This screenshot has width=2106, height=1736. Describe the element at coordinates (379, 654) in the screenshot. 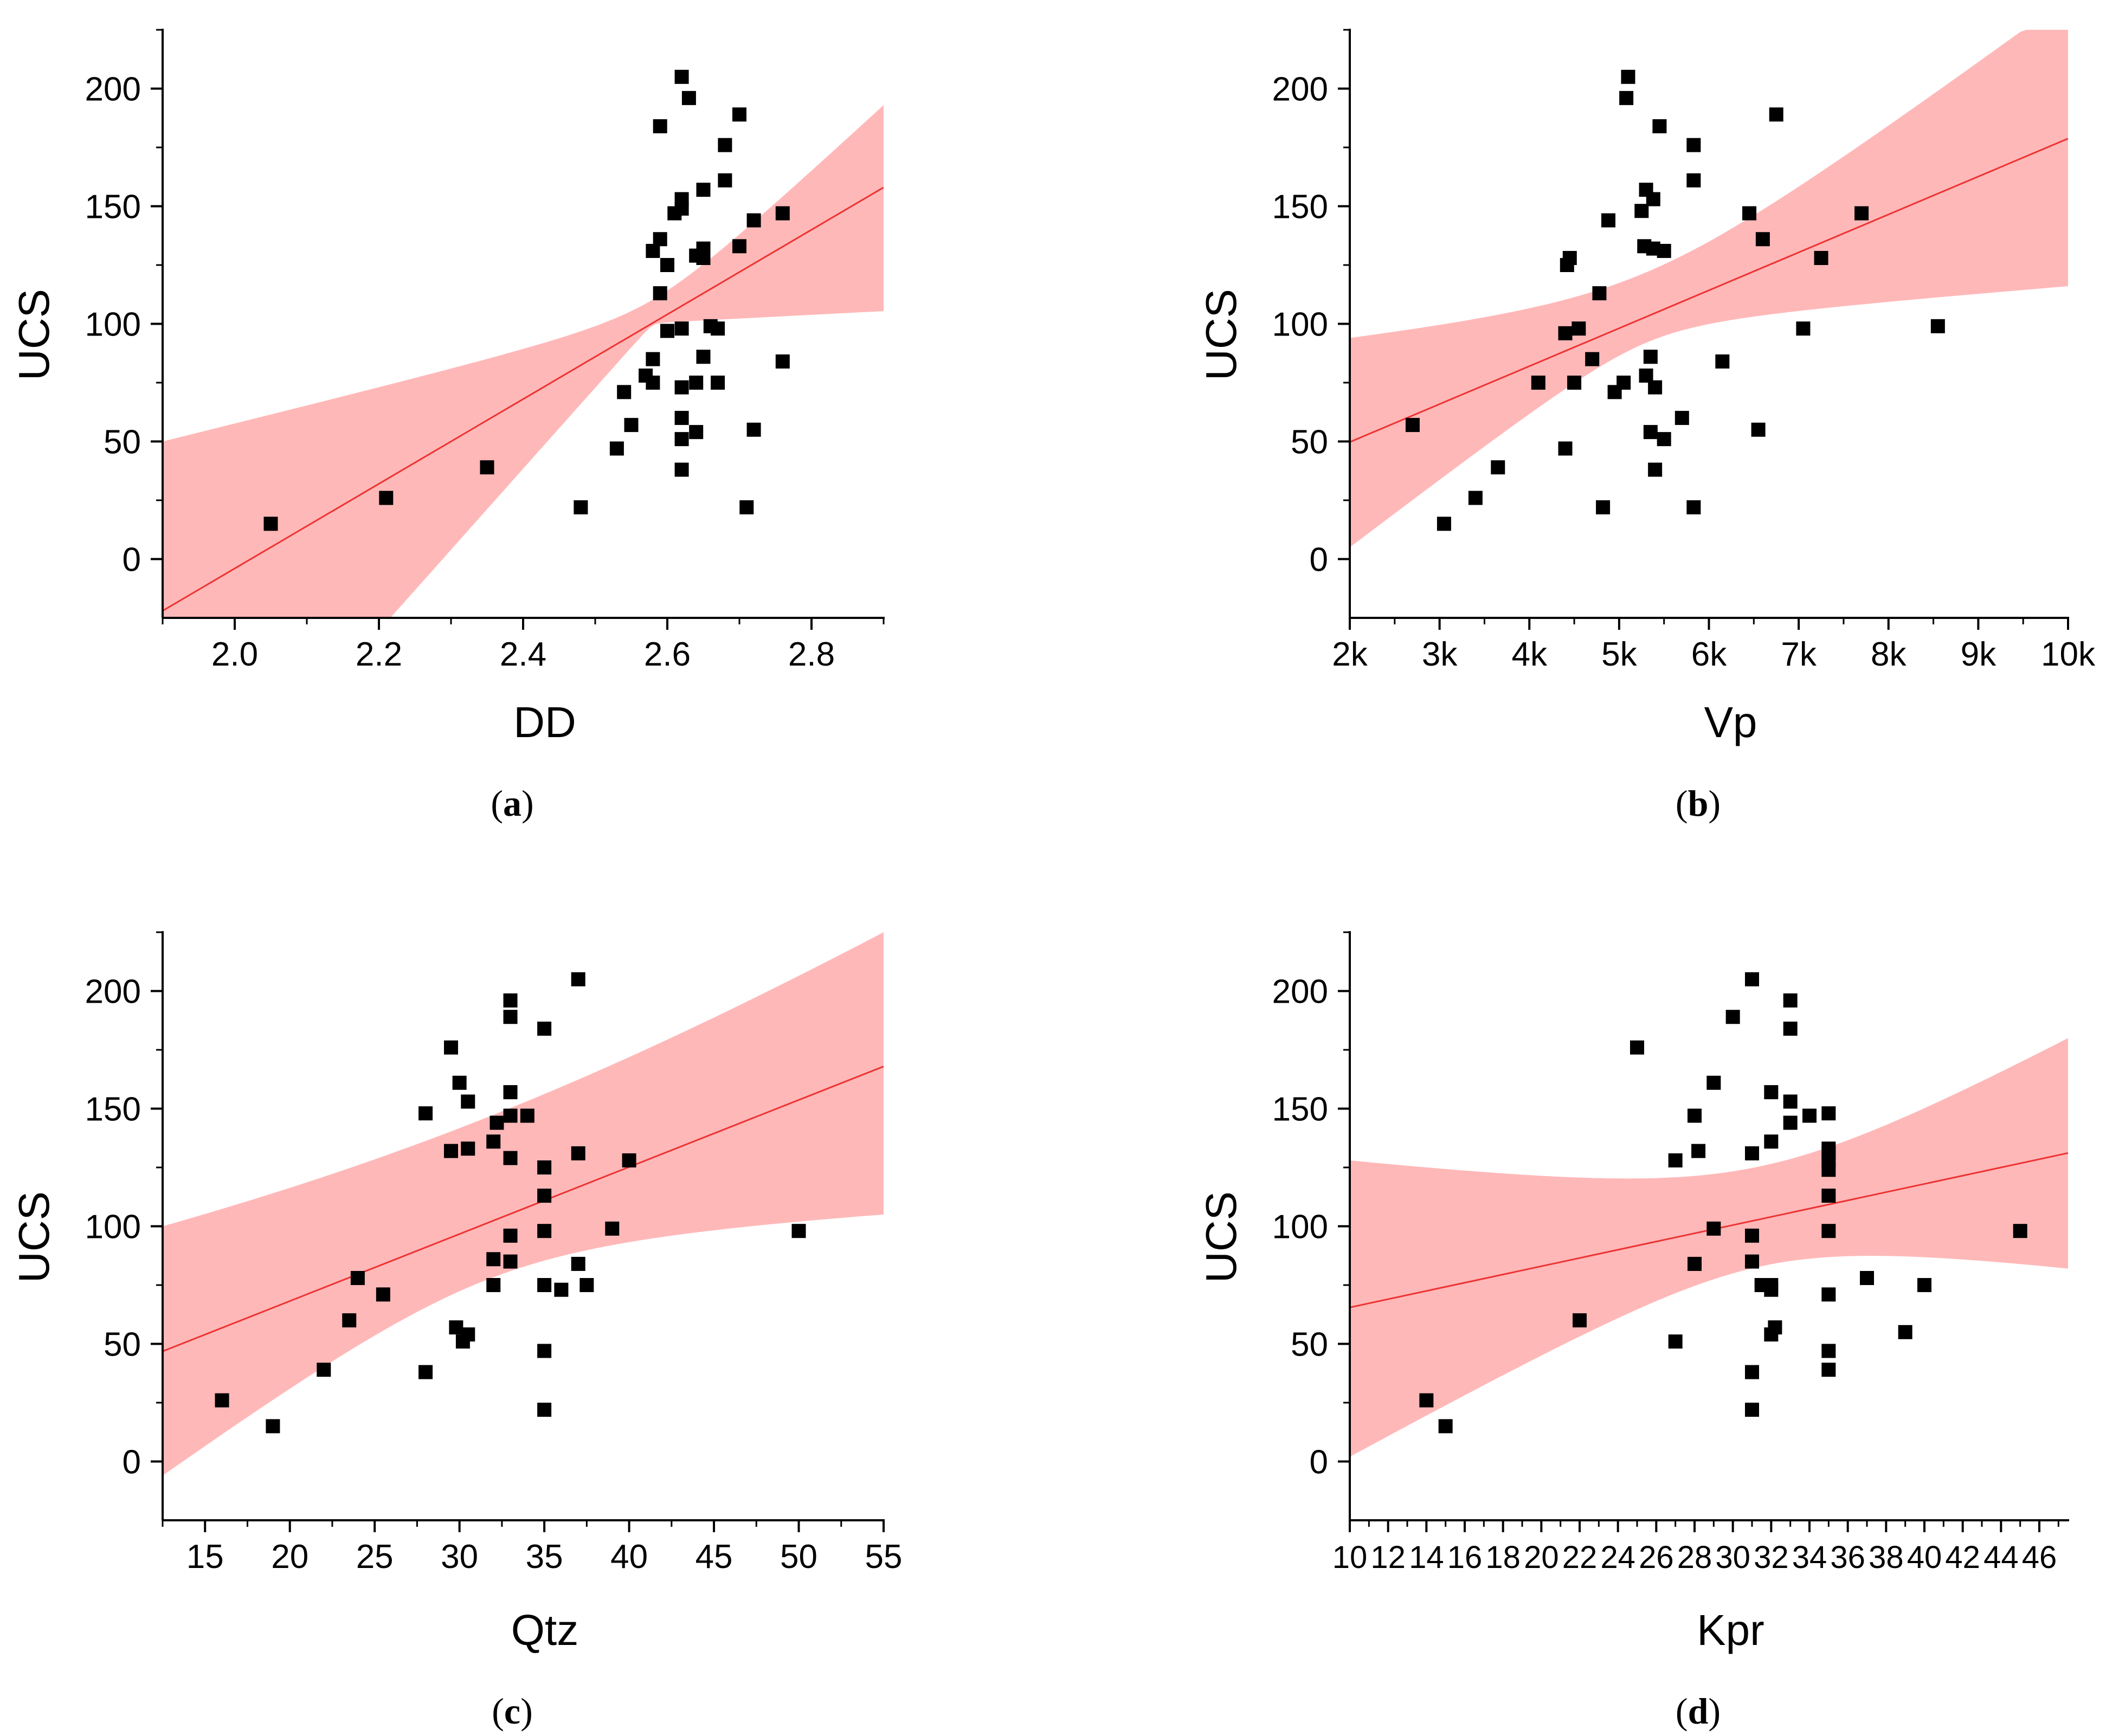

I see `x-tick-label: 2.2` at that location.